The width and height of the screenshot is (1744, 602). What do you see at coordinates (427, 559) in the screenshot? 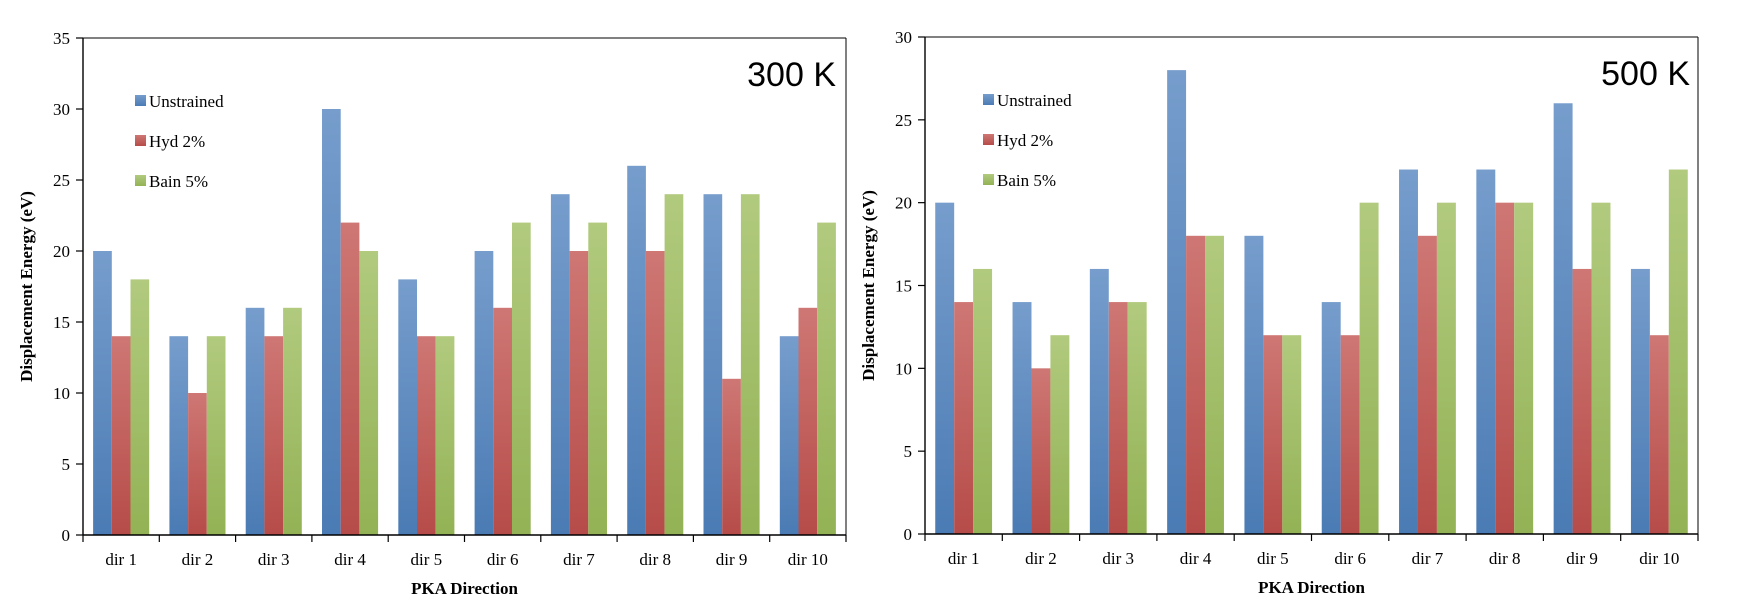
I see `x-tick-label: dir 5` at bounding box center [427, 559].